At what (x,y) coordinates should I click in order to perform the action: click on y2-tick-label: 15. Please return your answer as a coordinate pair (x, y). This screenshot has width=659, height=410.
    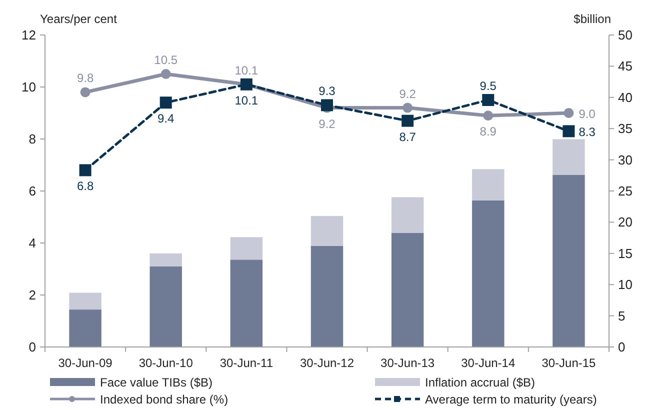
    Looking at the image, I should click on (625, 253).